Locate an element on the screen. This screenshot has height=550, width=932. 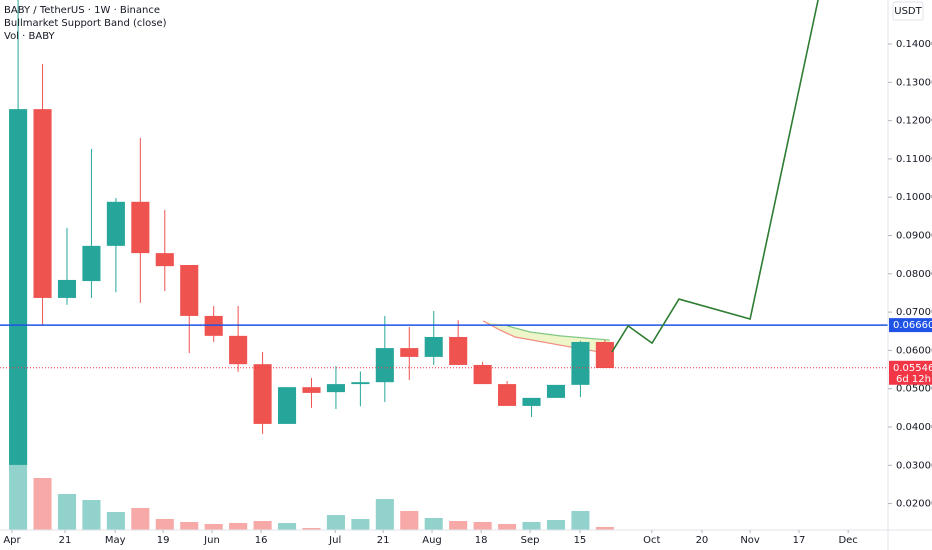
projection-line is located at coordinates (715, 176).